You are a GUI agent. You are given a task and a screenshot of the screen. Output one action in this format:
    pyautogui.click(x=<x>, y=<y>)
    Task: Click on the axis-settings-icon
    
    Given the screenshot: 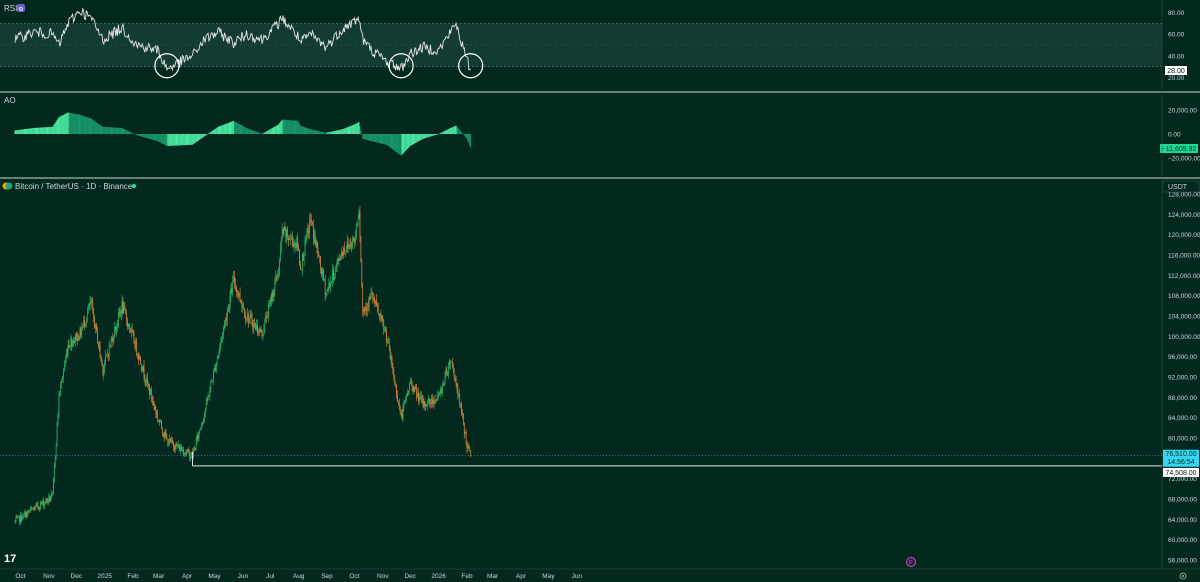 What is the action you would take?
    pyautogui.click(x=1183, y=576)
    